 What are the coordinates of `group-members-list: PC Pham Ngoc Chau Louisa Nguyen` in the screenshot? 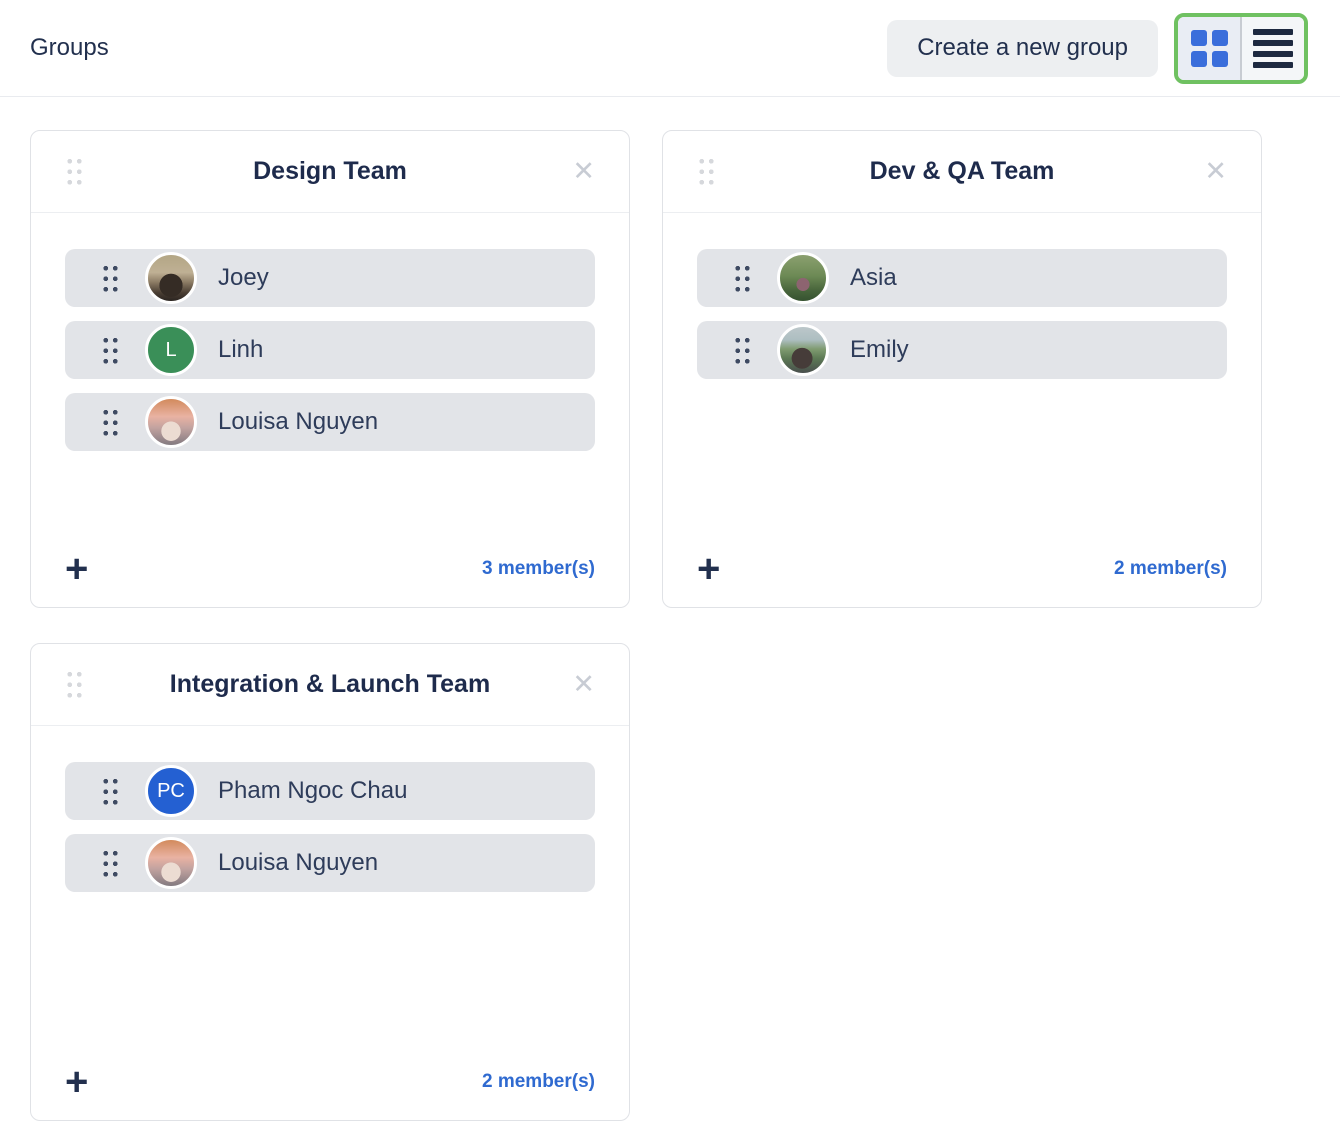 It's located at (330, 896).